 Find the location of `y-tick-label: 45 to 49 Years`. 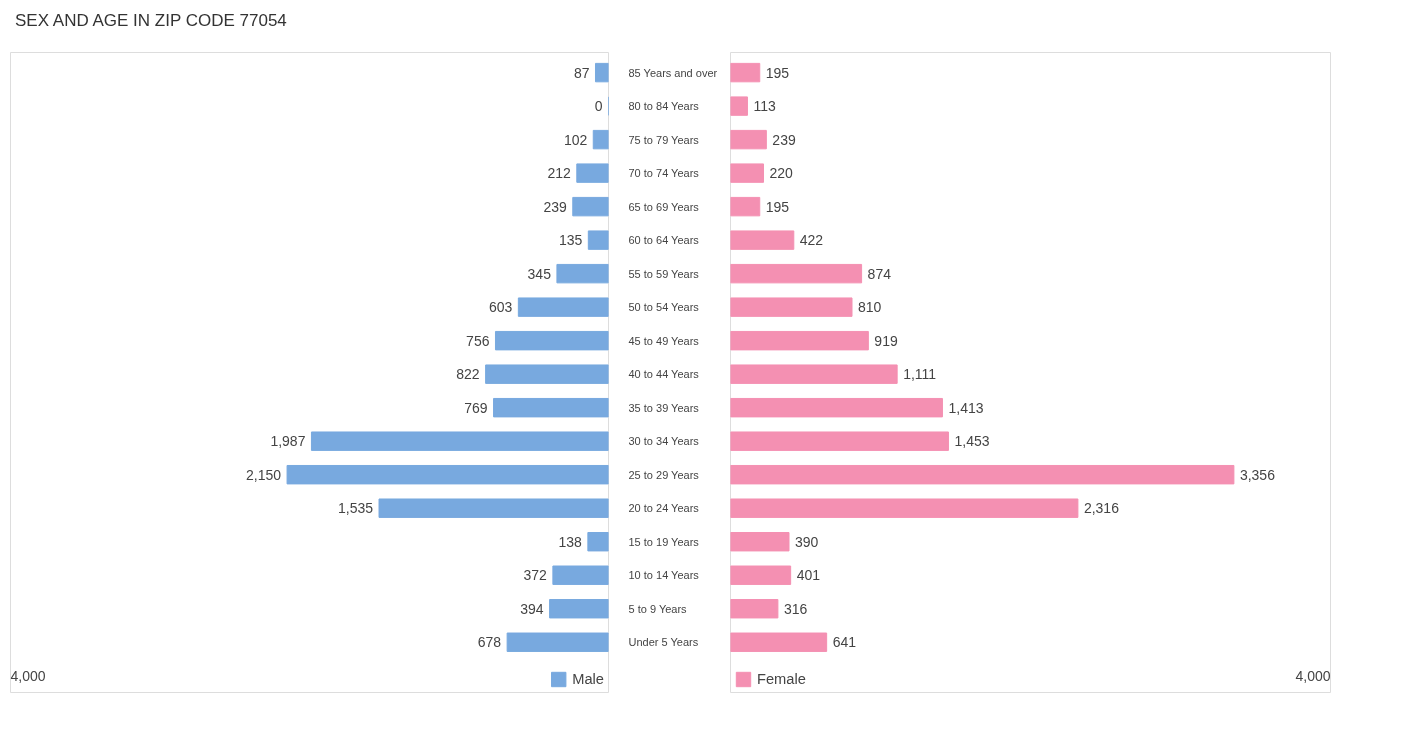

y-tick-label: 45 to 49 Years is located at coordinates (664, 340).